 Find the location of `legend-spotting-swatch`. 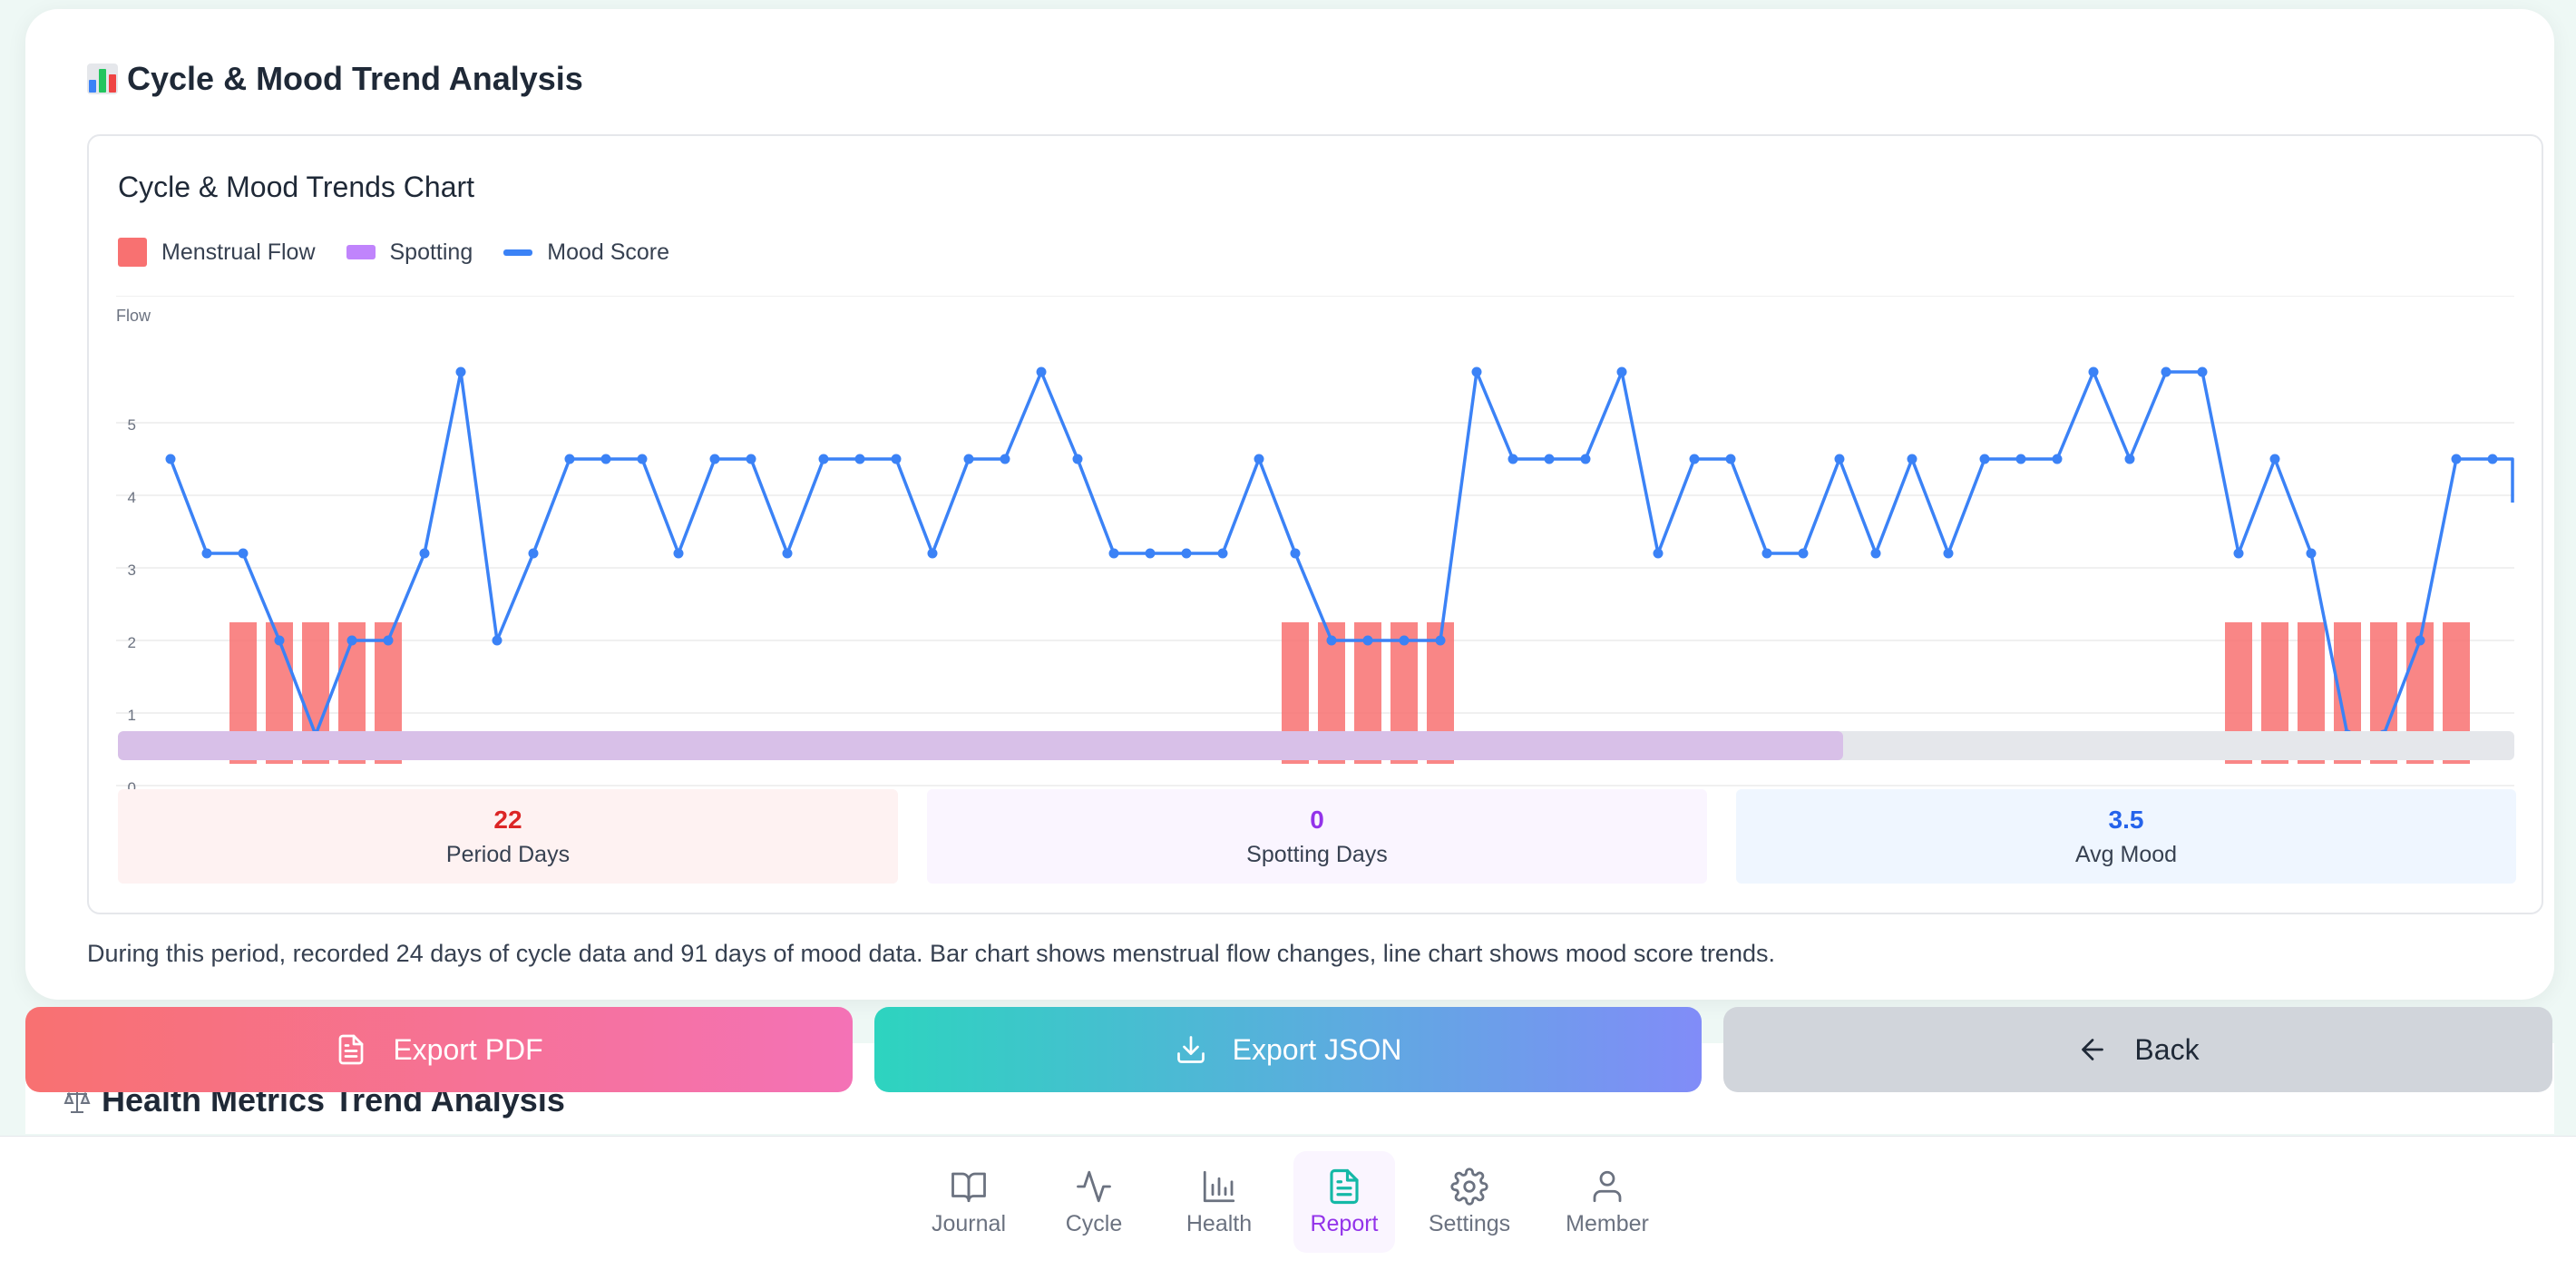

legend-spotting-swatch is located at coordinates (361, 252).